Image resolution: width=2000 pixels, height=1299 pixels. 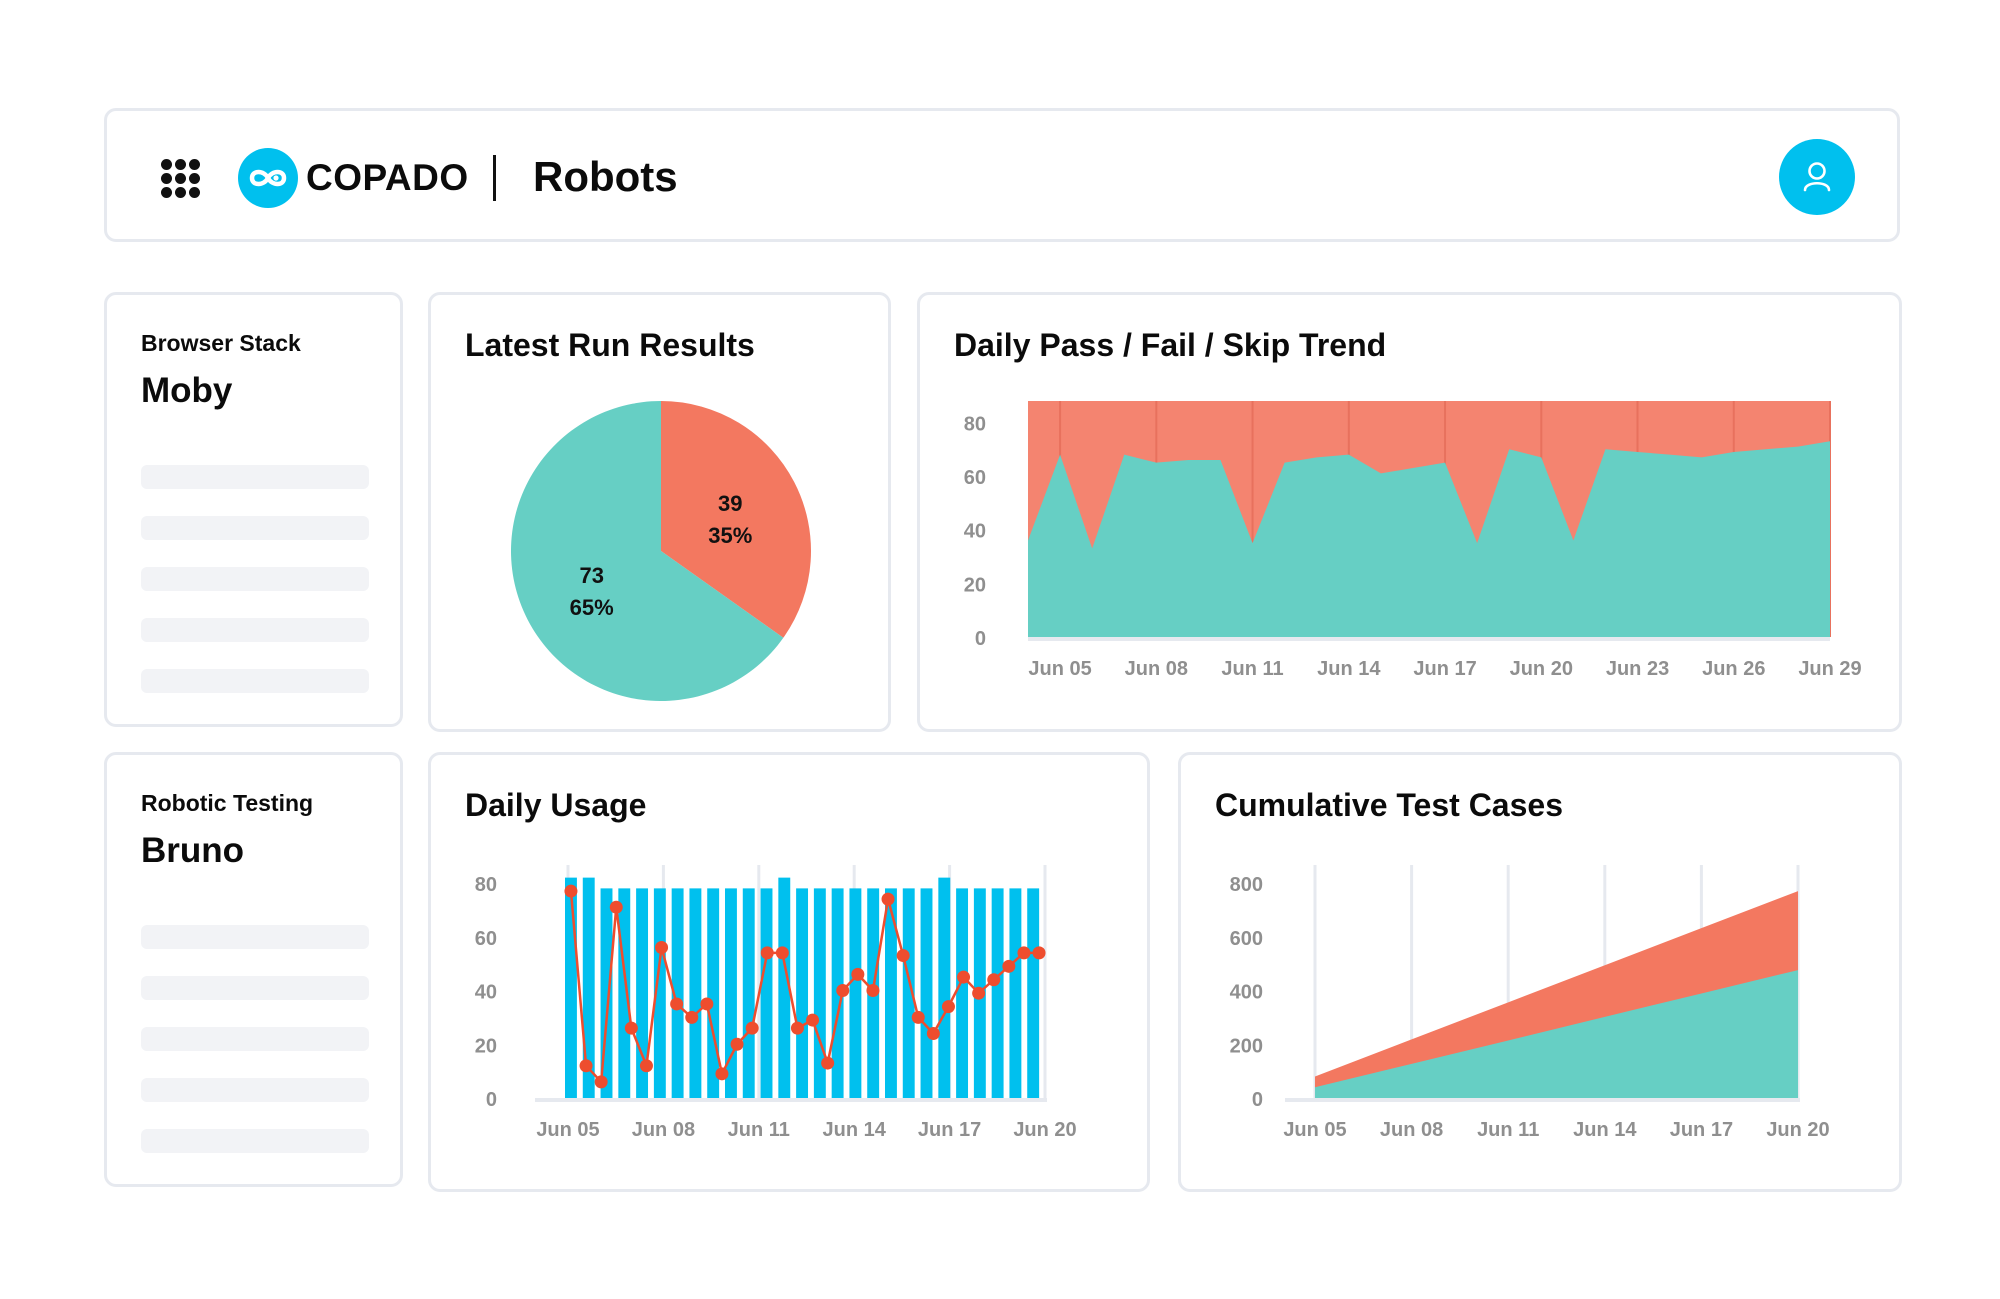 What do you see at coordinates (1556, 1034) in the screenshot?
I see `cumulative-pass-area` at bounding box center [1556, 1034].